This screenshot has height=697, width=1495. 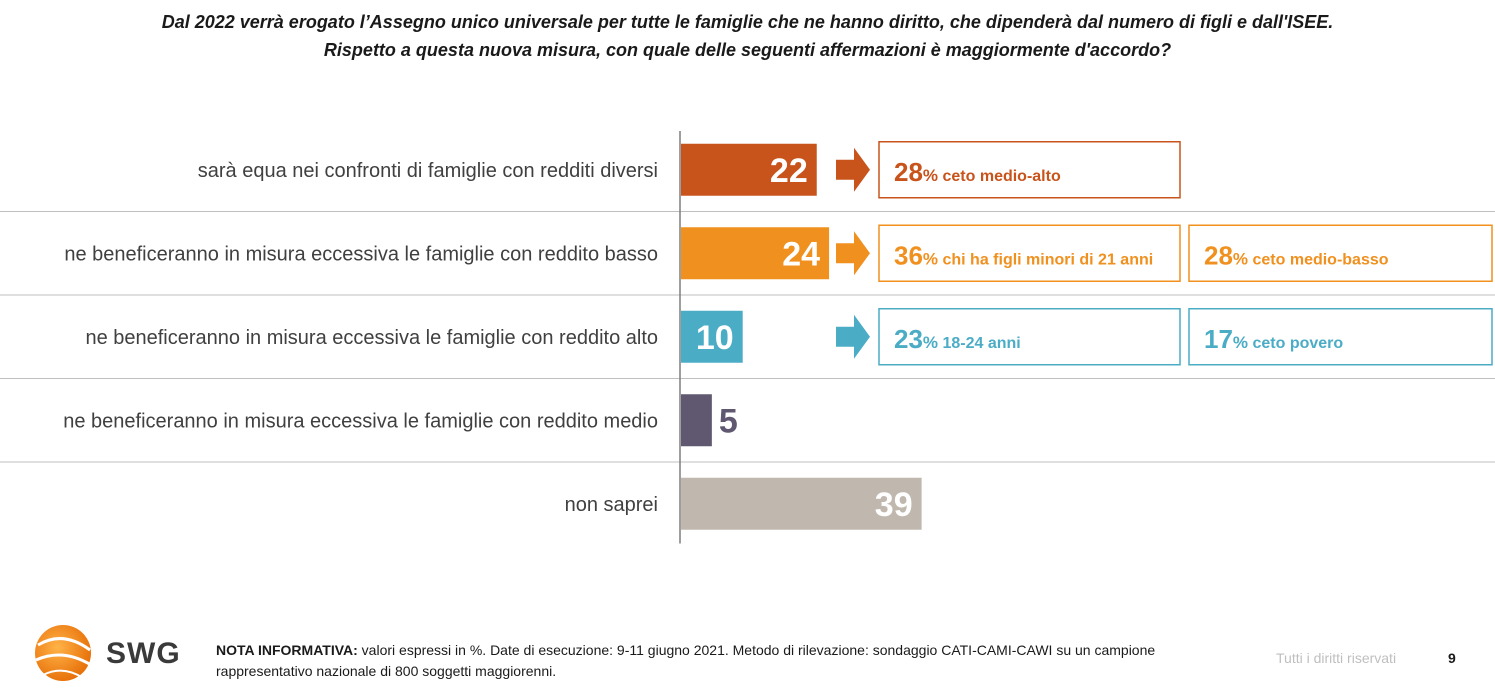 What do you see at coordinates (611, 505) in the screenshot?
I see `category-label: non saprei` at bounding box center [611, 505].